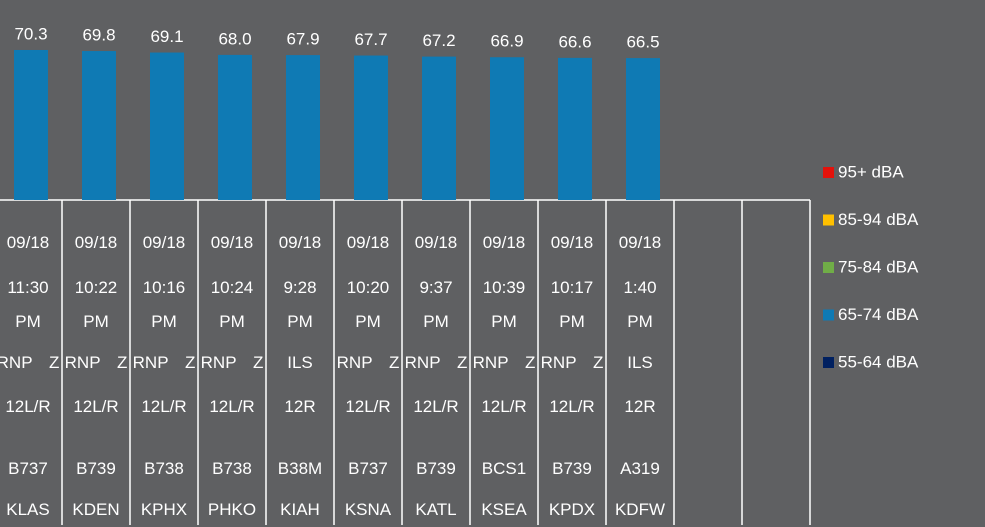 This screenshot has width=985, height=527. I want to click on table-cell-airport: KSNA, so click(368, 509).